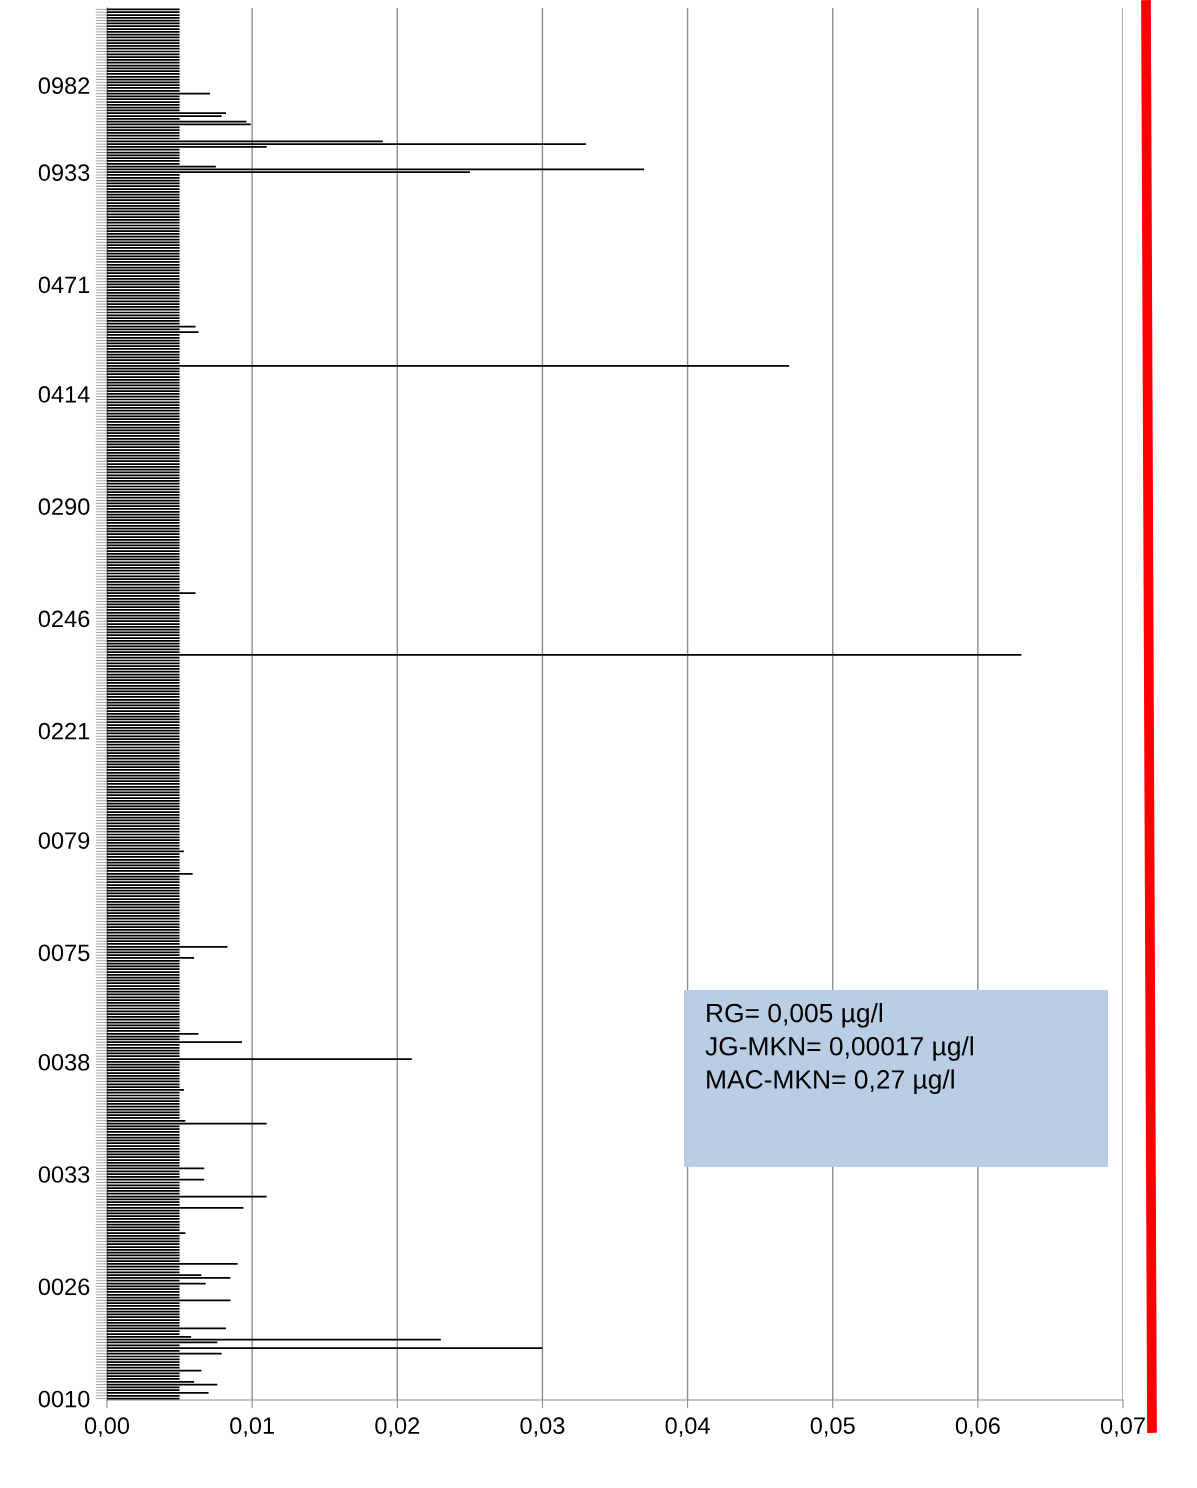 This screenshot has height=1488, width=1197. What do you see at coordinates (397, 1427) in the screenshot?
I see `x-tick-label: 0,02` at bounding box center [397, 1427].